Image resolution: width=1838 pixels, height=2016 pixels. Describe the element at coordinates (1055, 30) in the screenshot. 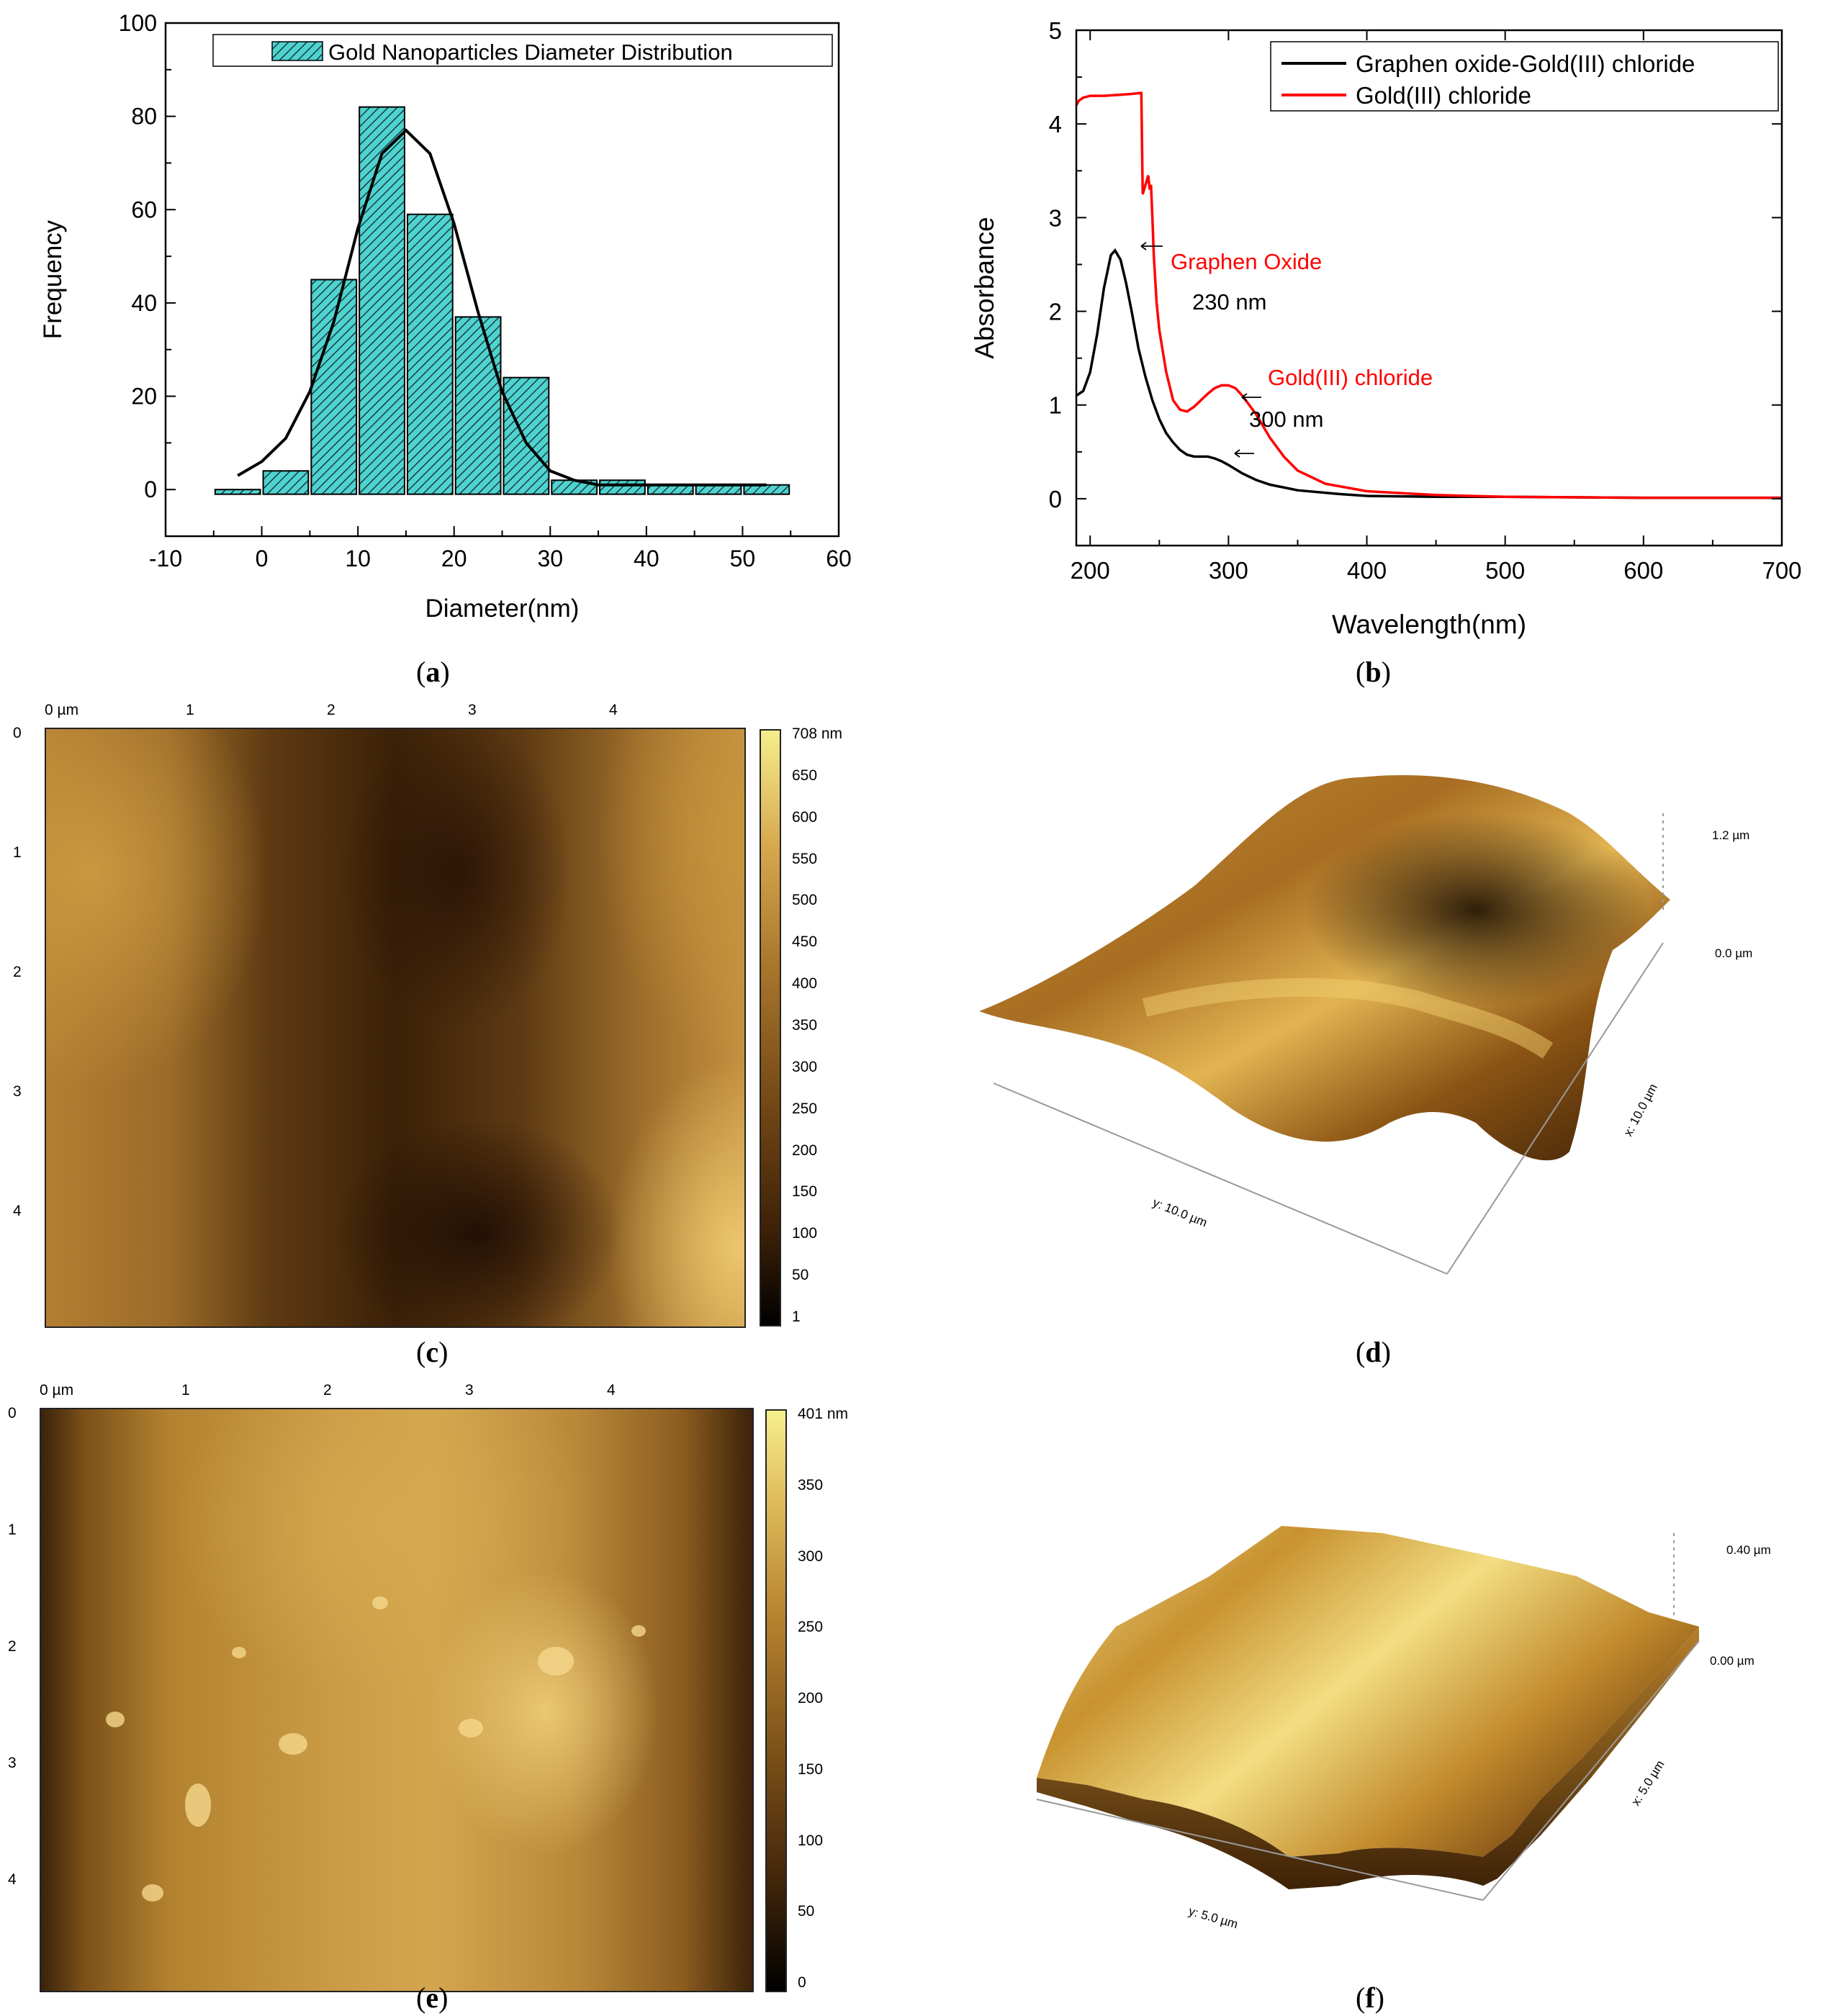

I see `y-tick-label: 5` at that location.